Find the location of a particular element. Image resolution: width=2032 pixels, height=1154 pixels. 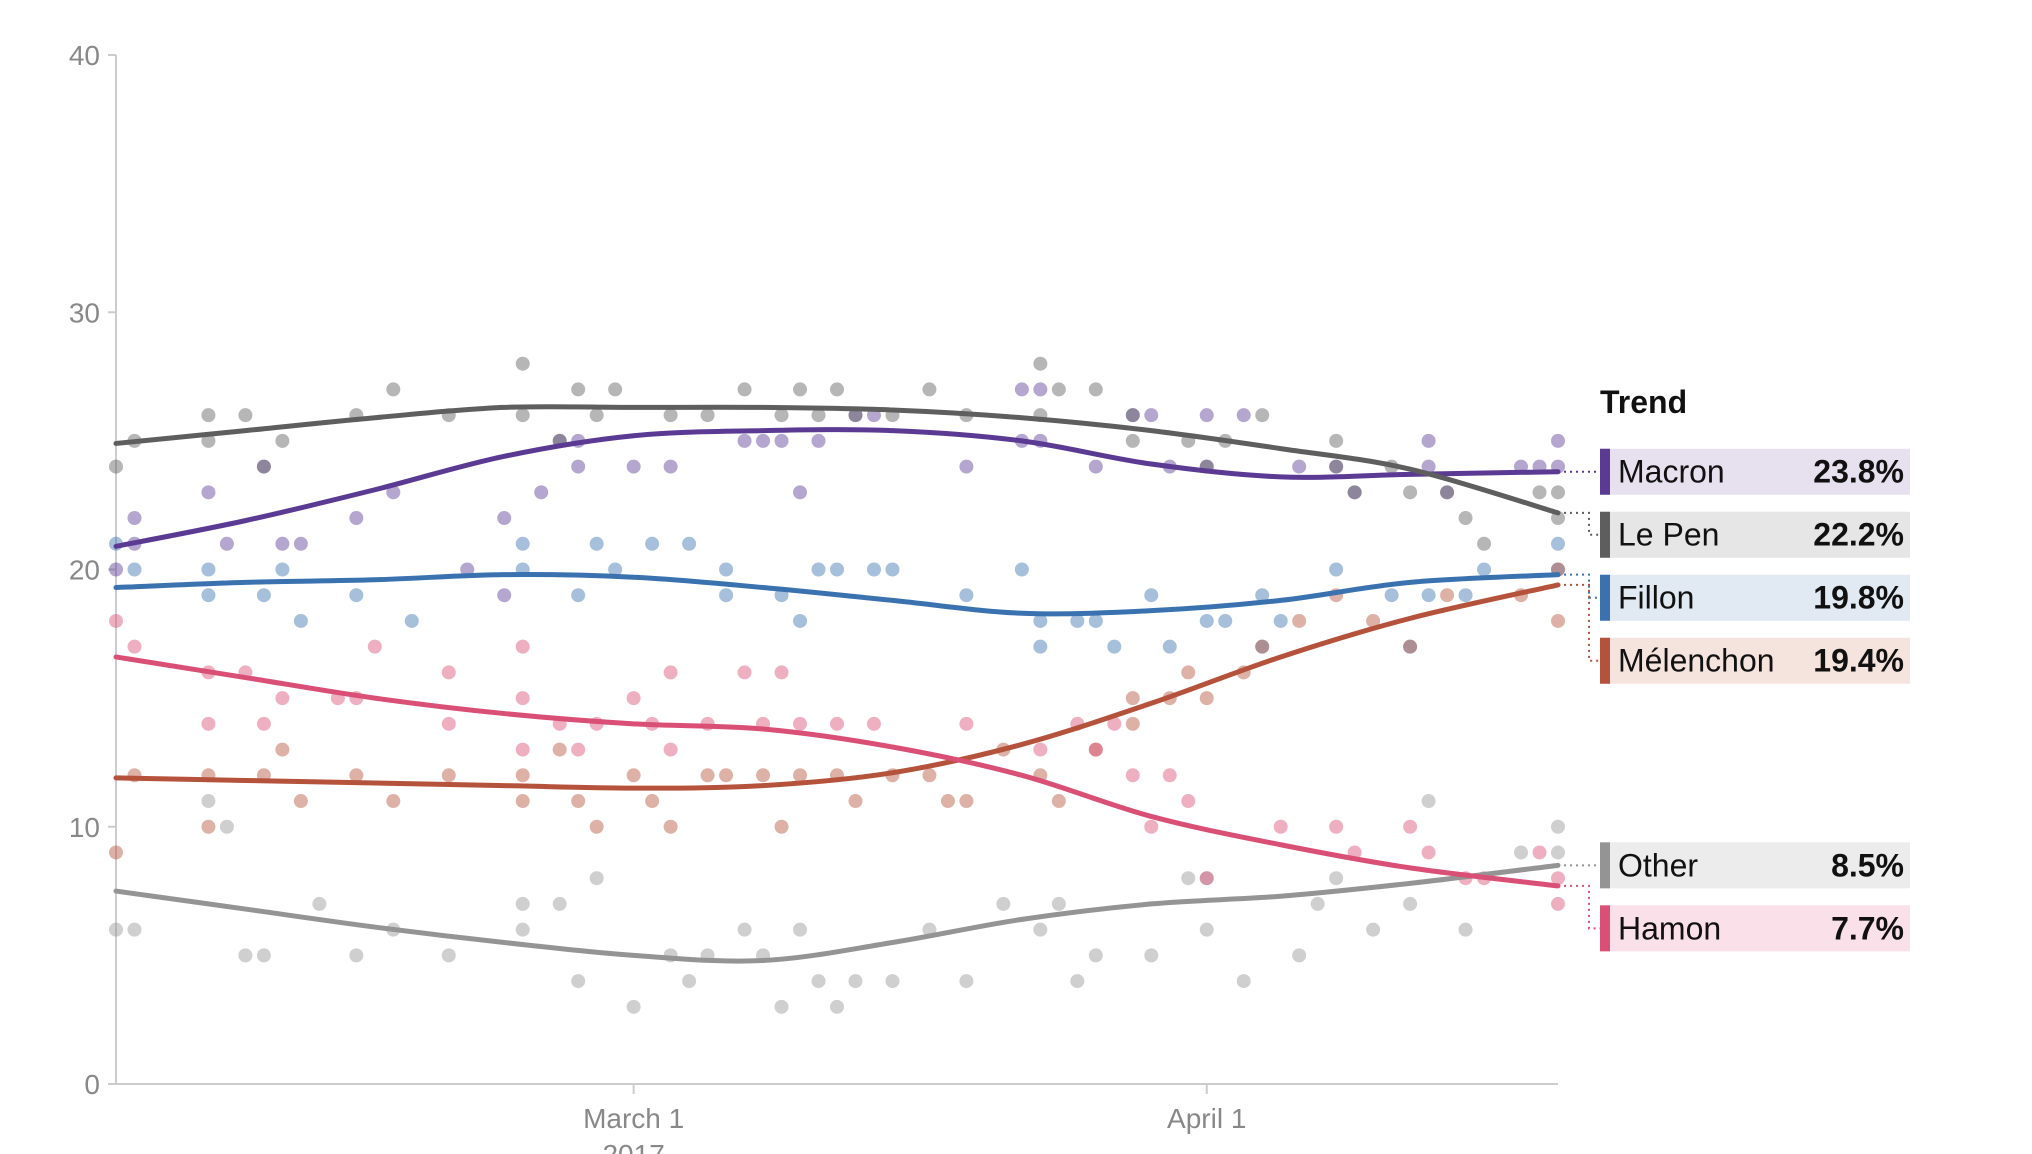

legend-name-fillon: Fillon is located at coordinates (1656, 598).